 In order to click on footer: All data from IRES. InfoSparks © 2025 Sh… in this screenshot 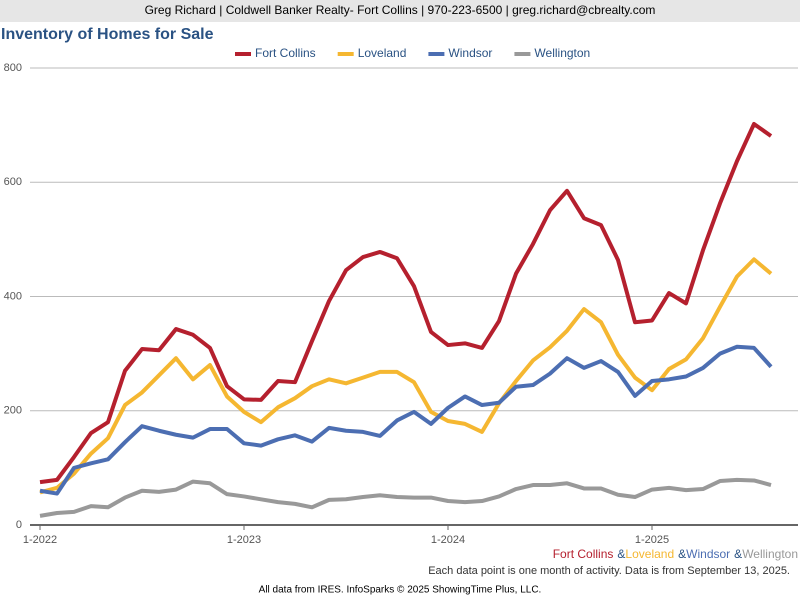, I will do `click(400, 590)`.